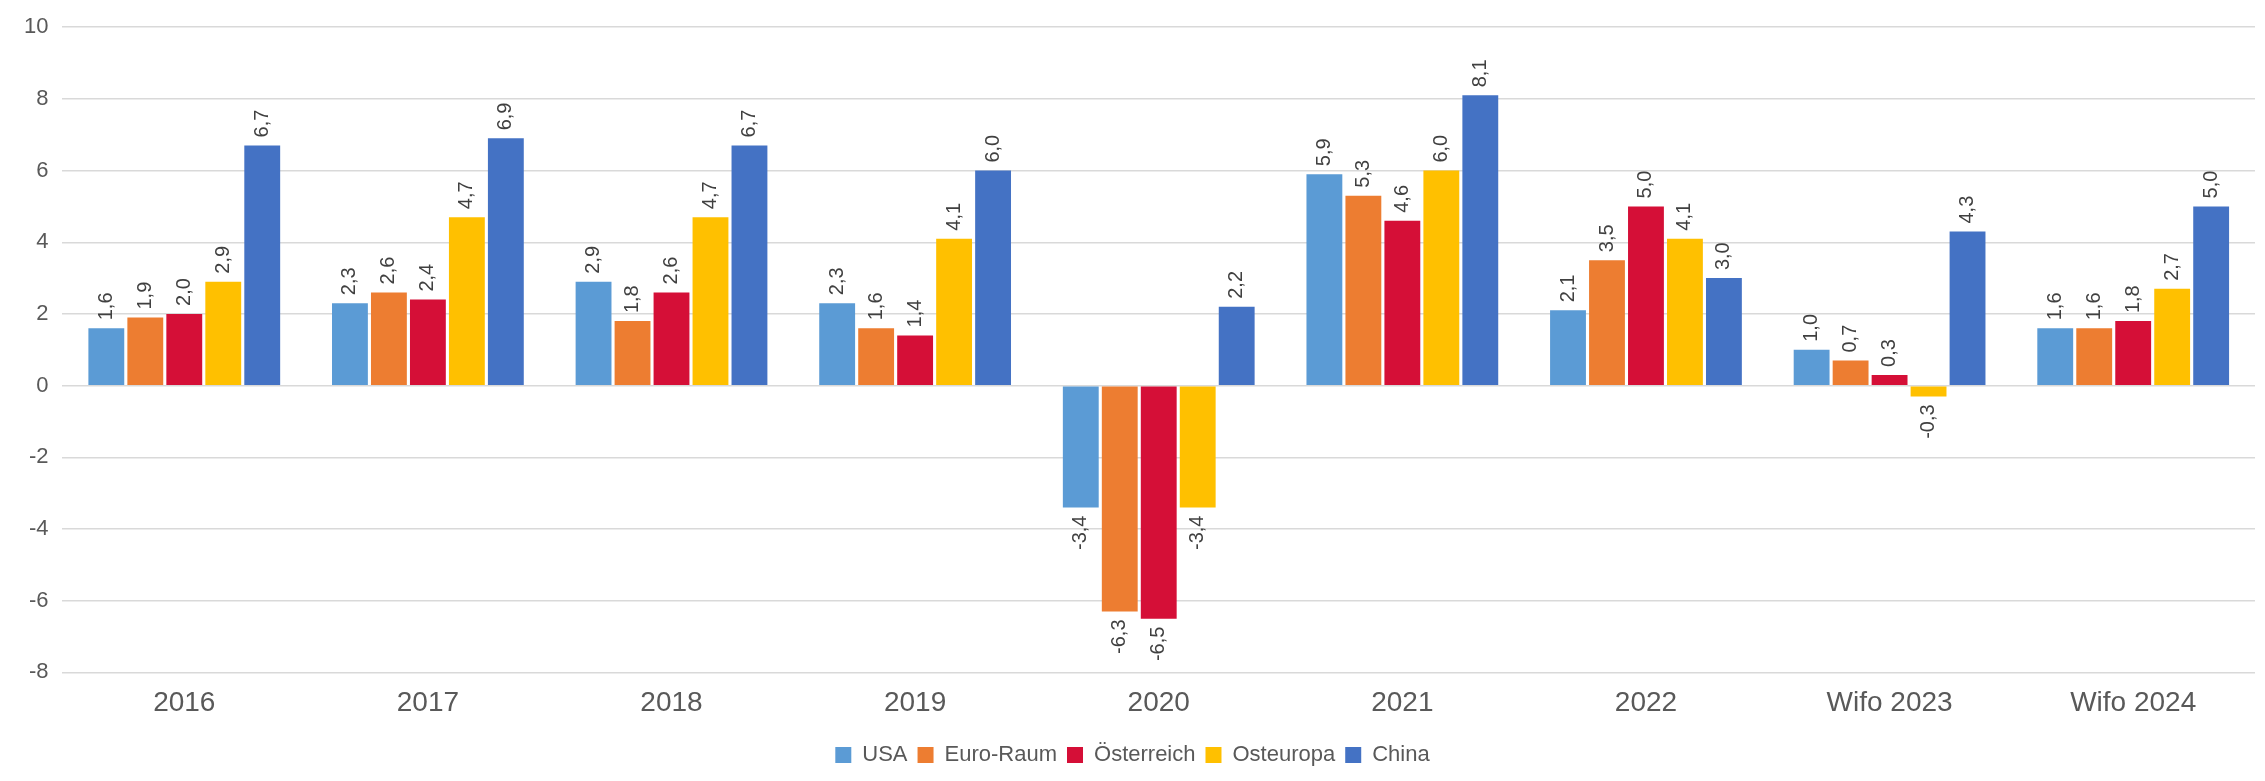 This screenshot has width=2265, height=781. Describe the element at coordinates (1889, 701) in the screenshot. I see `x-tick-label: Wifo 2023` at that location.